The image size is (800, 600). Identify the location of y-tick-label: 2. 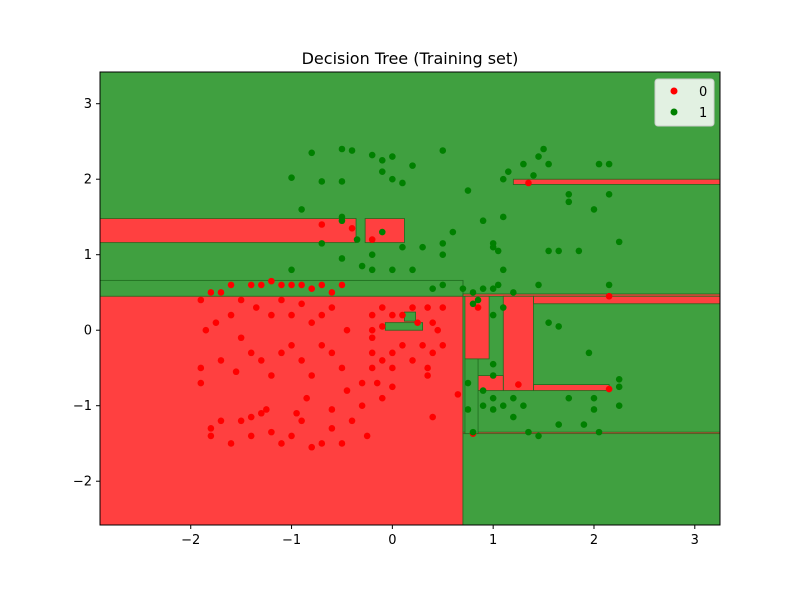
(88, 180).